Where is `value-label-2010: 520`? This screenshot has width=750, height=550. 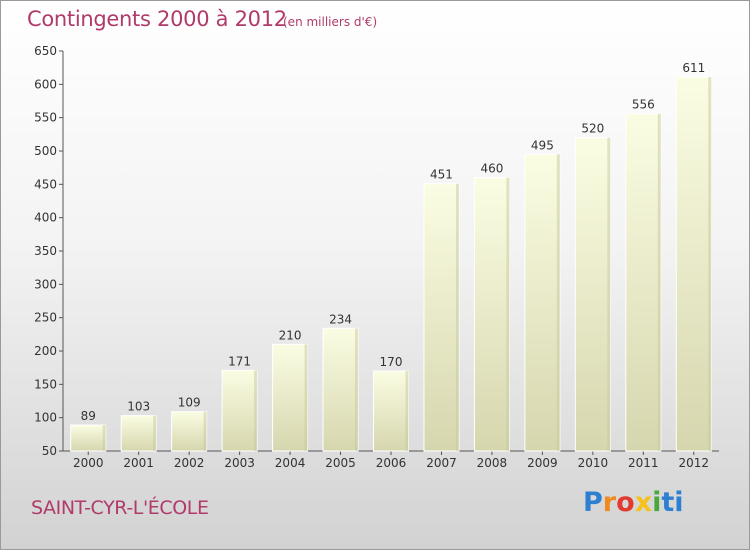 value-label-2010: 520 is located at coordinates (592, 129).